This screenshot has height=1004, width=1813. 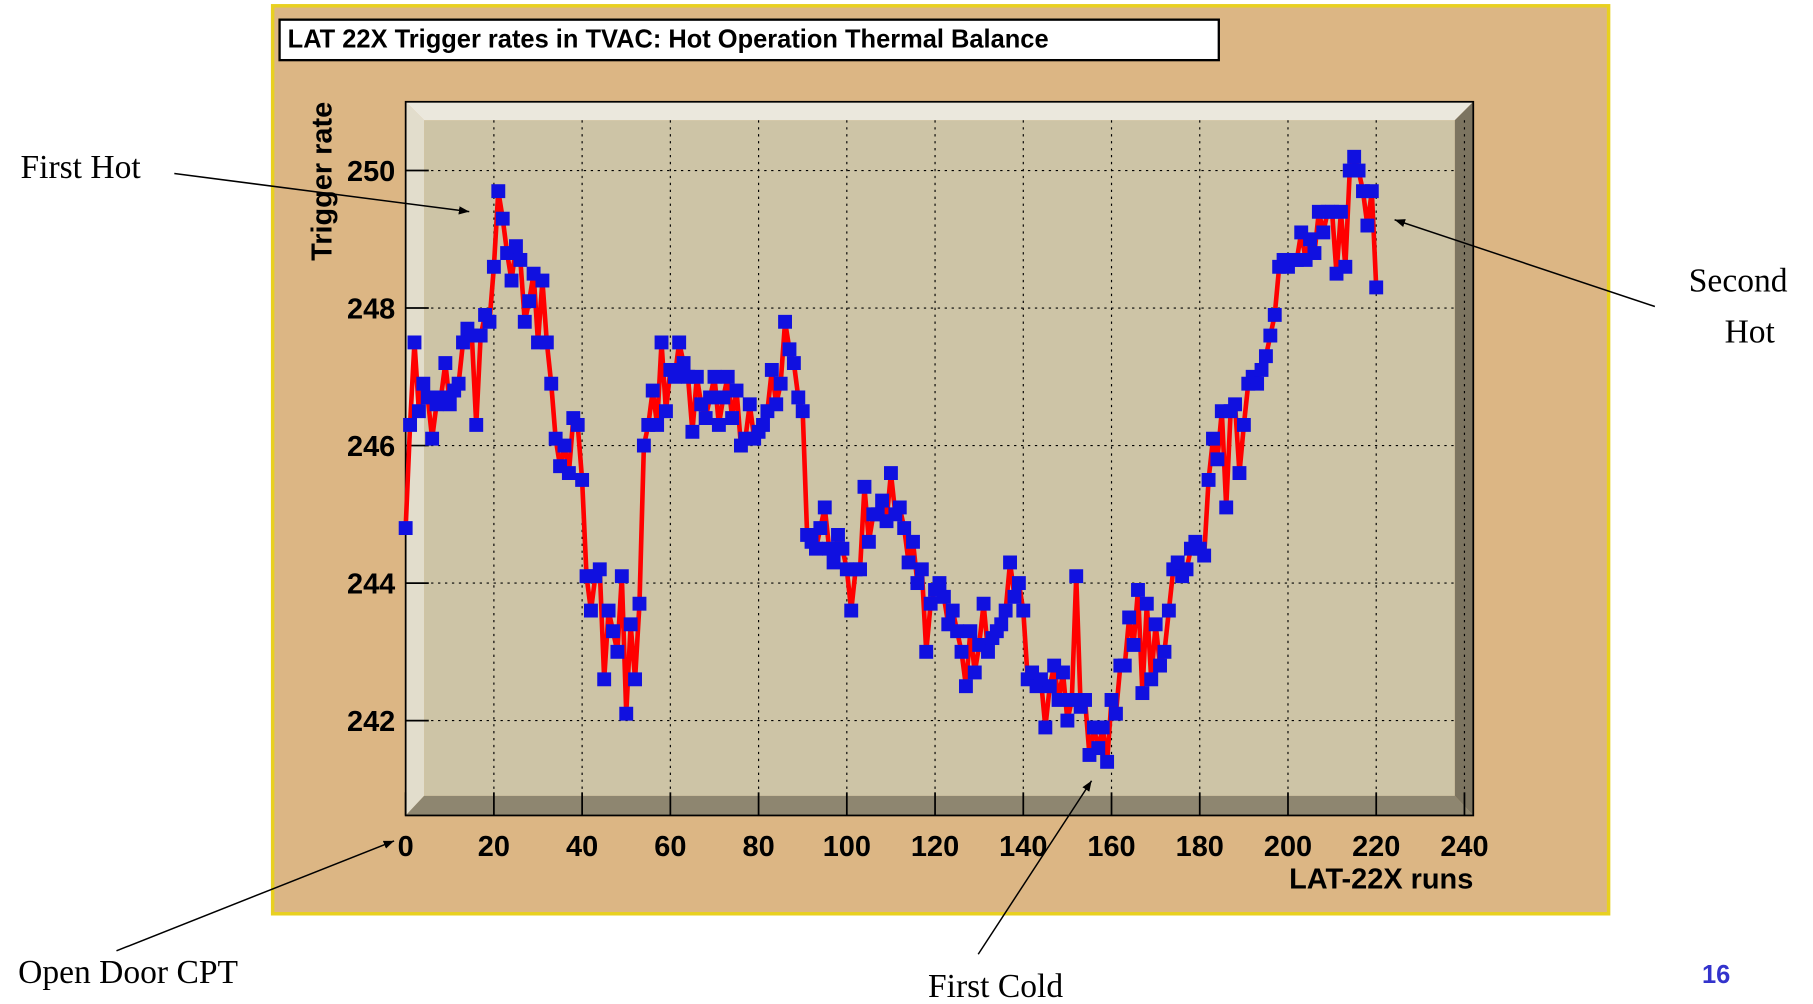 What do you see at coordinates (1716, 975) in the screenshot?
I see `page-number: 16` at bounding box center [1716, 975].